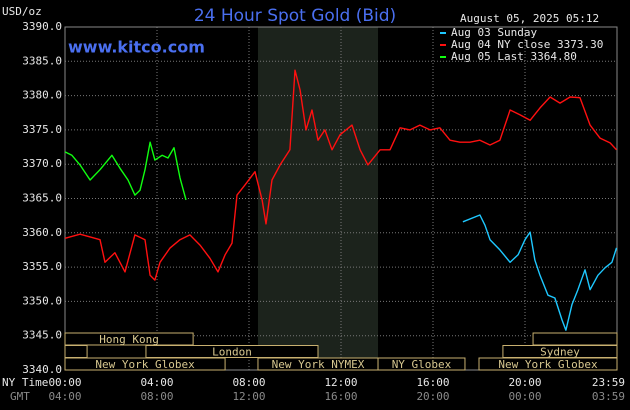 The width and height of the screenshot is (630, 410). What do you see at coordinates (42, 266) in the screenshot?
I see `y-tick-label: 3355.0` at bounding box center [42, 266].